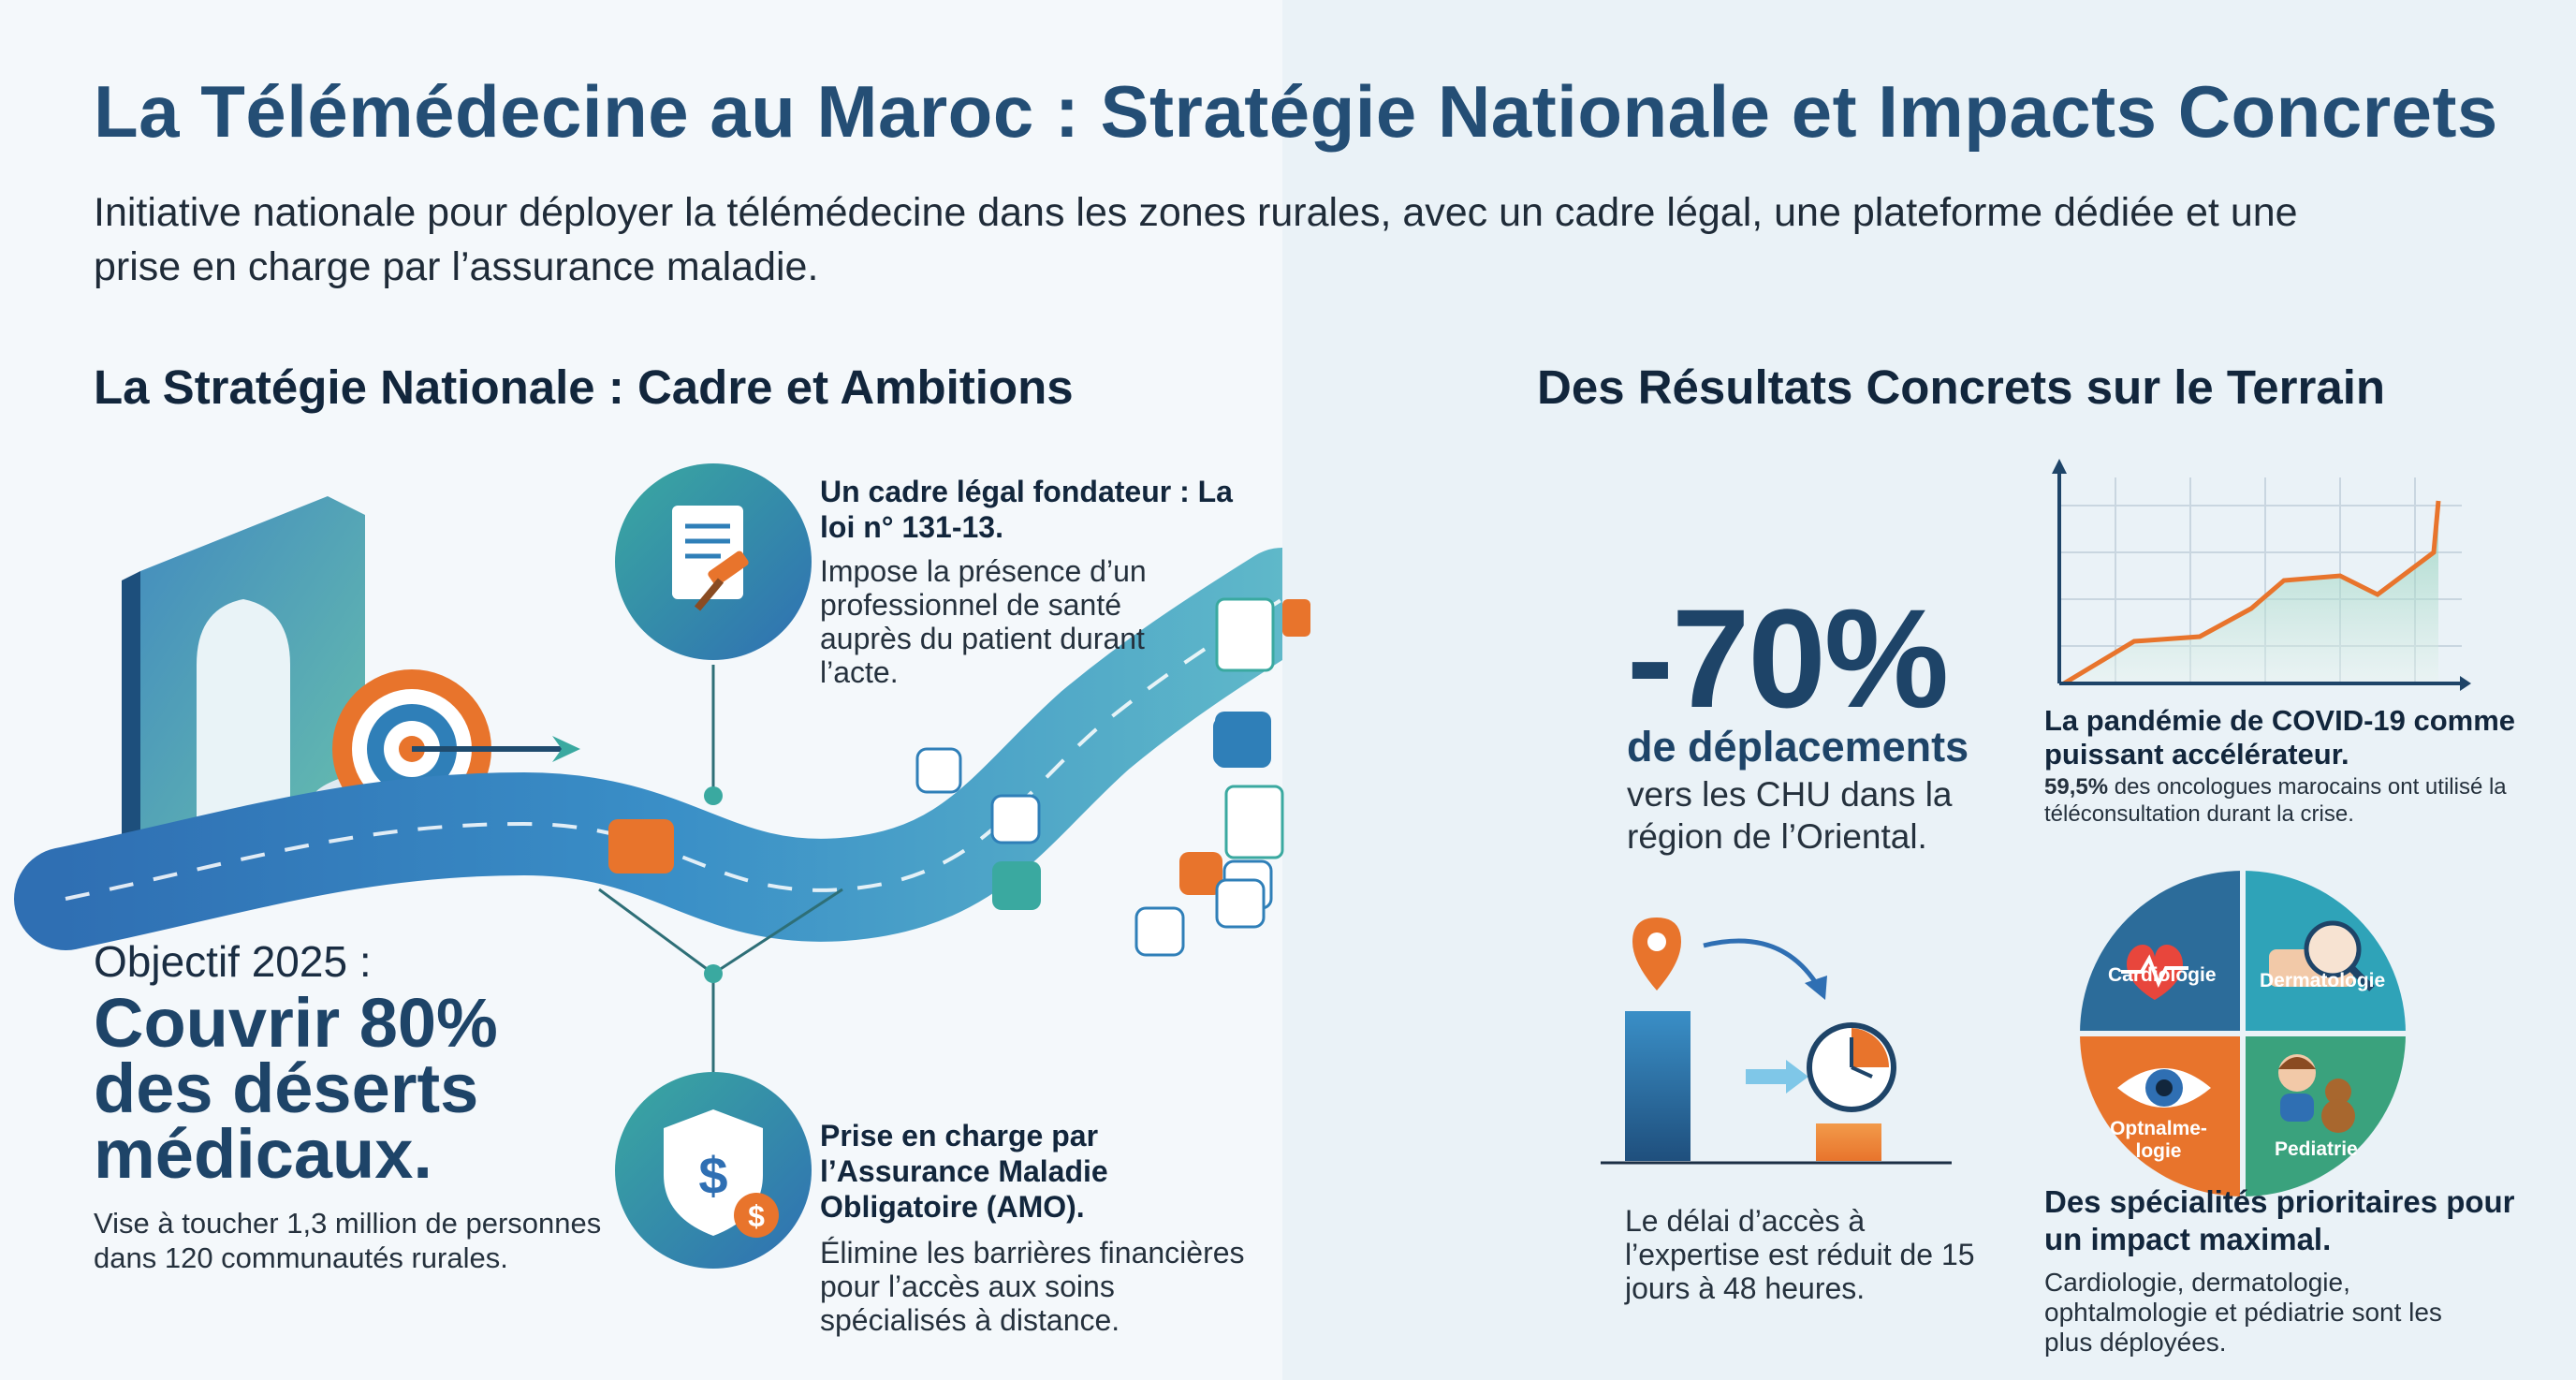 Image resolution: width=2576 pixels, height=1380 pixels. I want to click on location-pin-icon, so click(1656, 954).